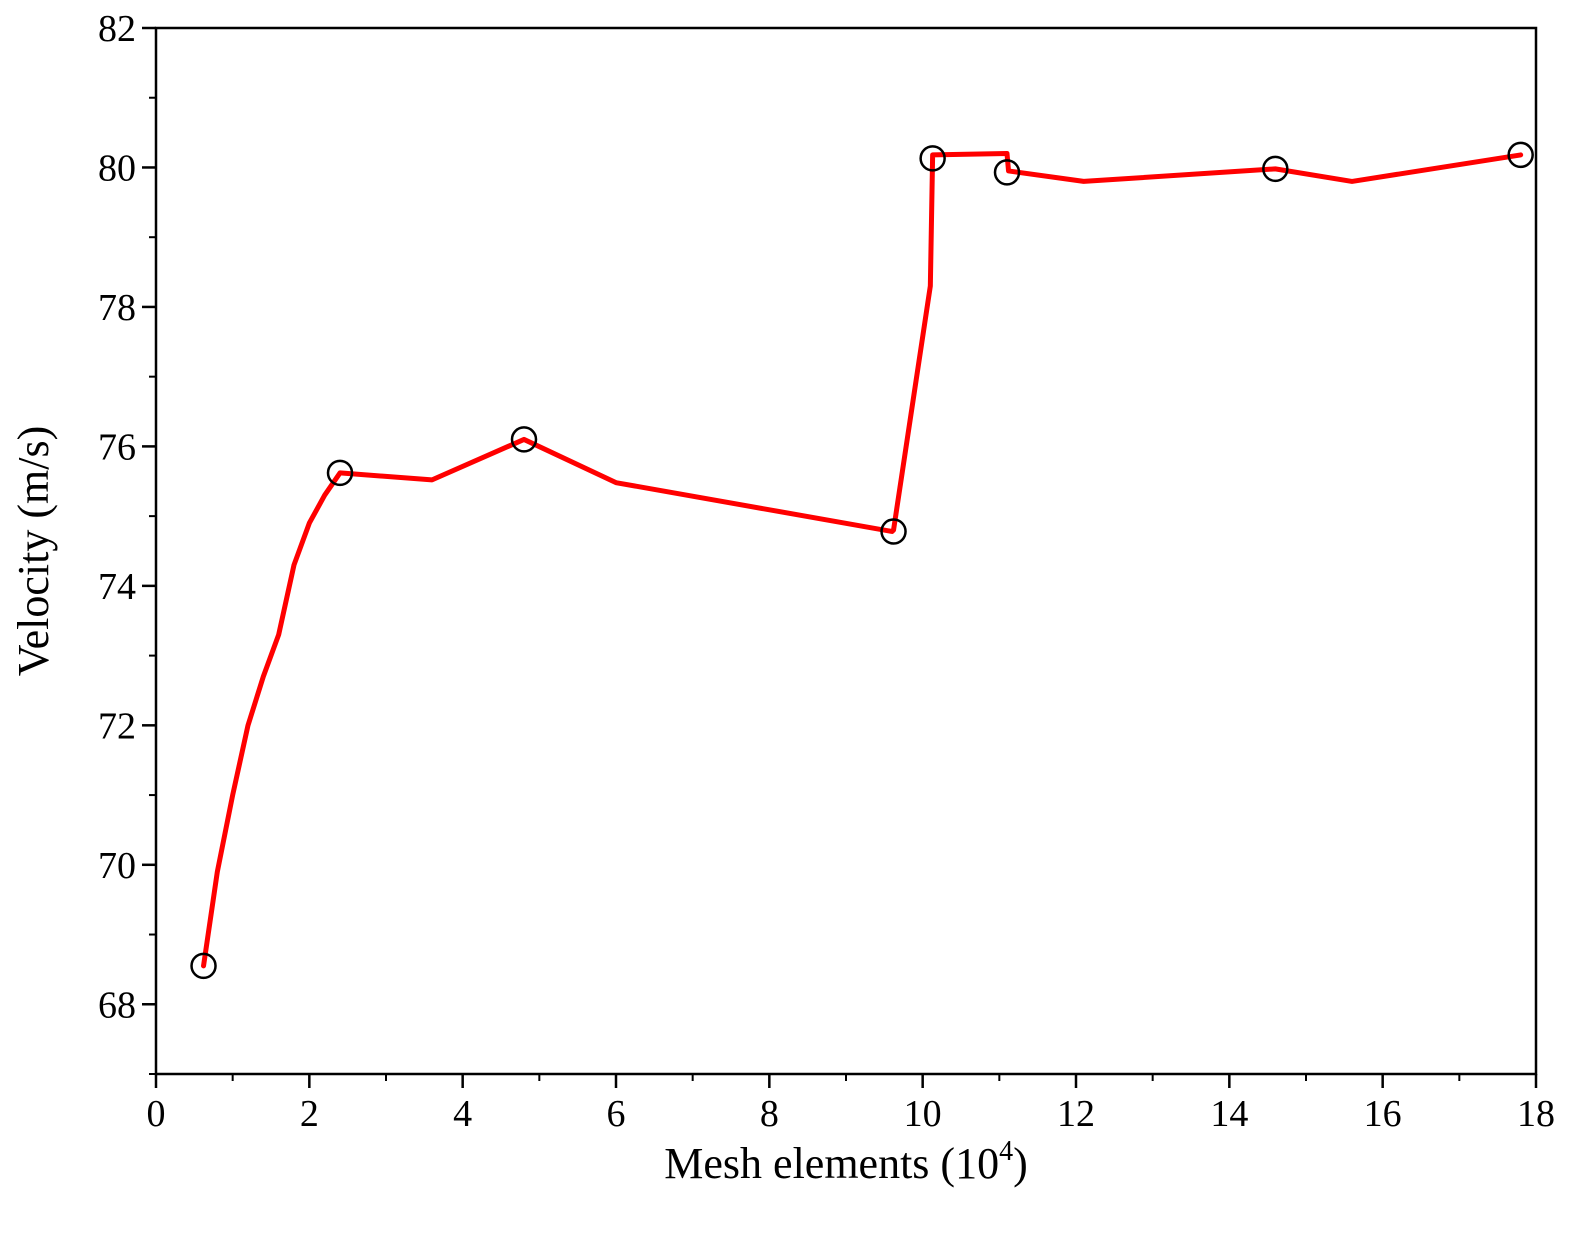 This screenshot has width=1575, height=1240. What do you see at coordinates (1076, 1114) in the screenshot?
I see `x-tick-label: 12` at bounding box center [1076, 1114].